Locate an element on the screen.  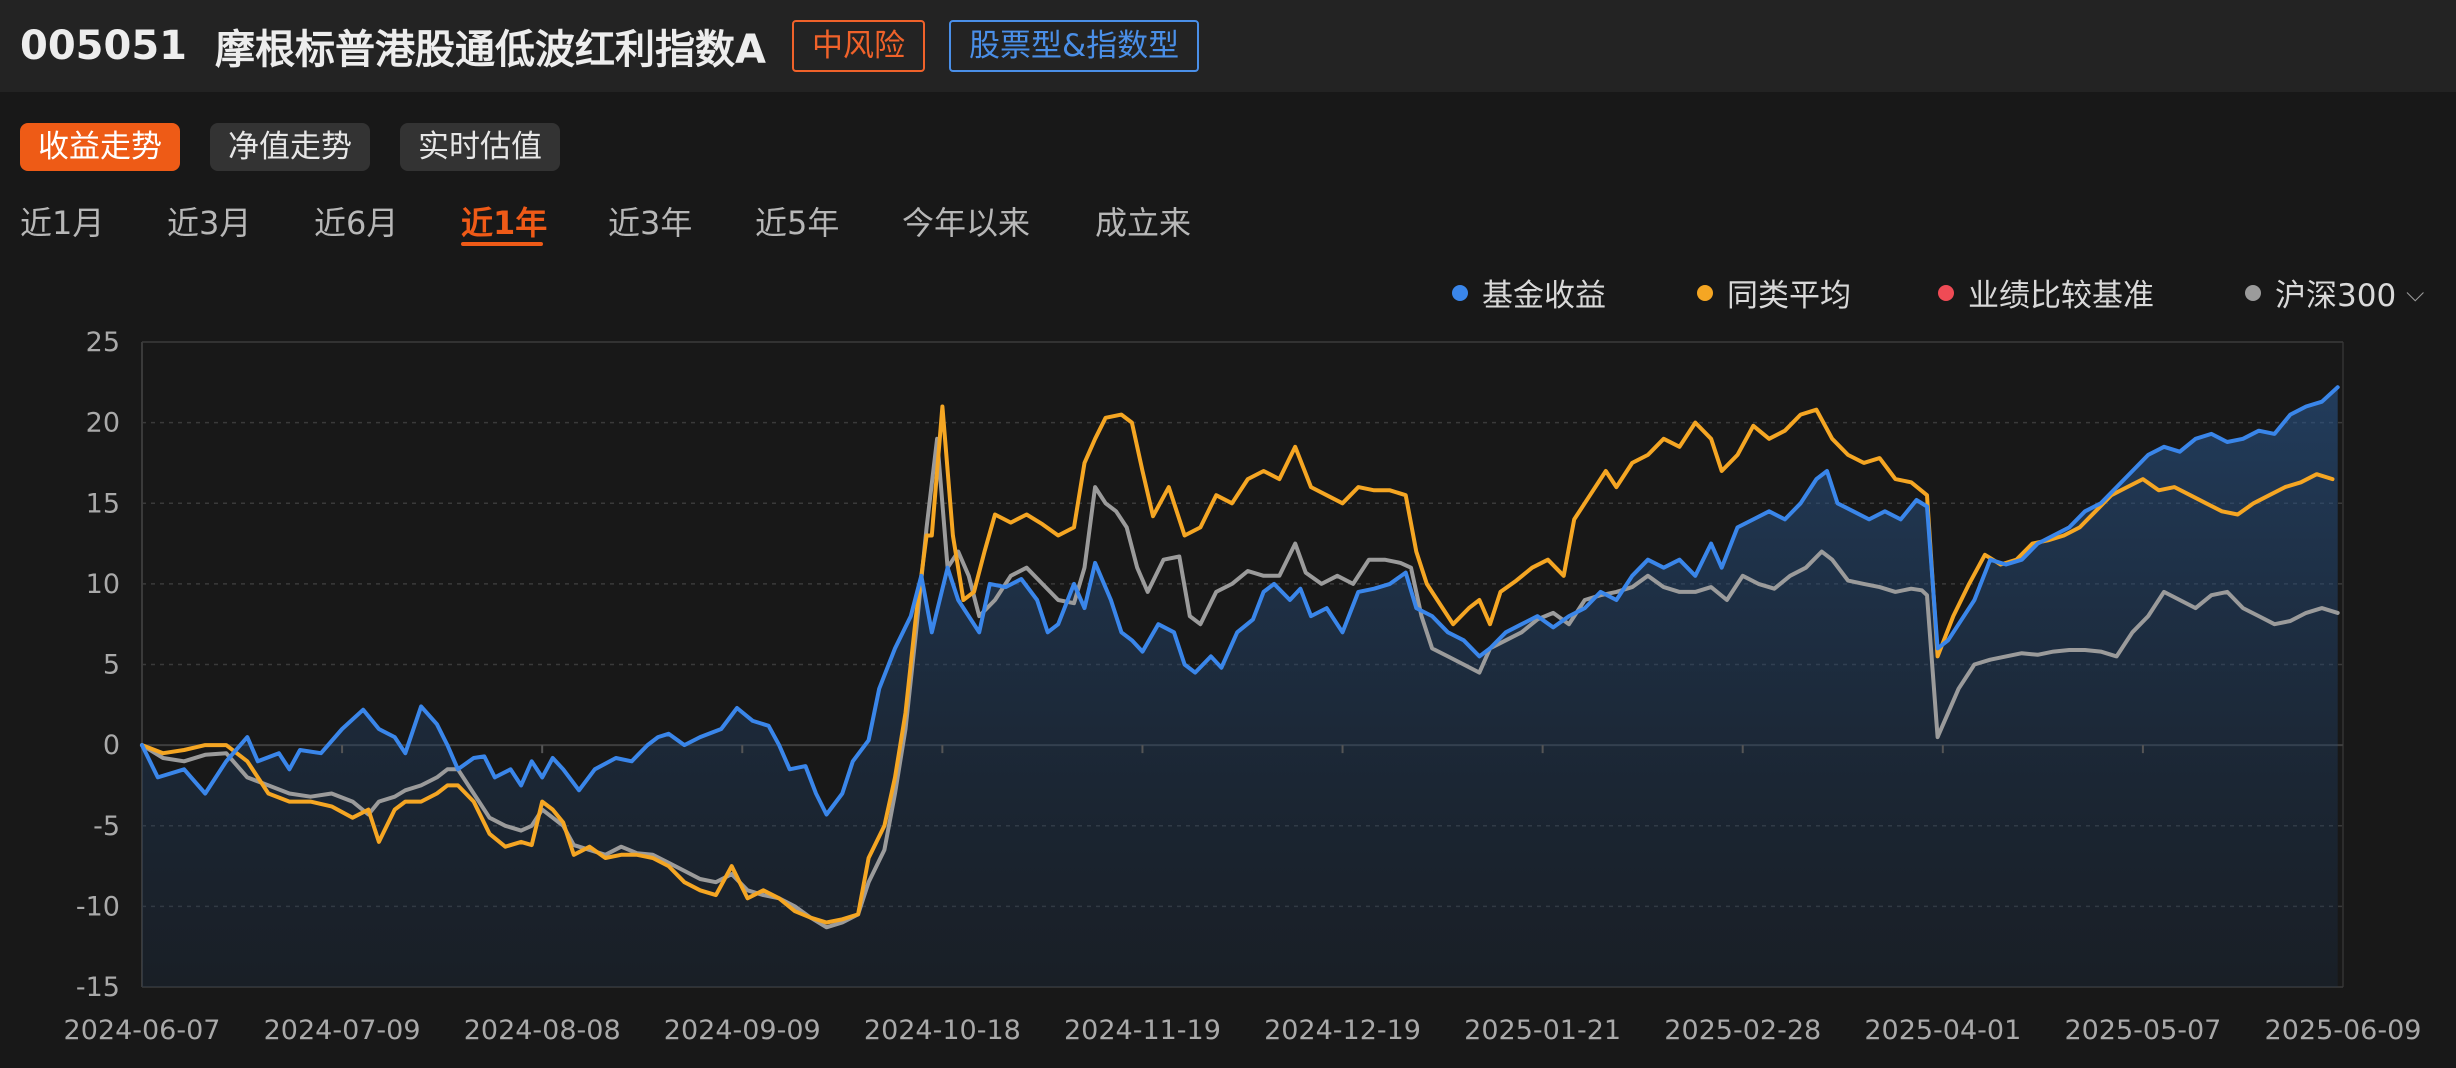
tab-period-ytd: 今年以来 is located at coordinates (966, 223).